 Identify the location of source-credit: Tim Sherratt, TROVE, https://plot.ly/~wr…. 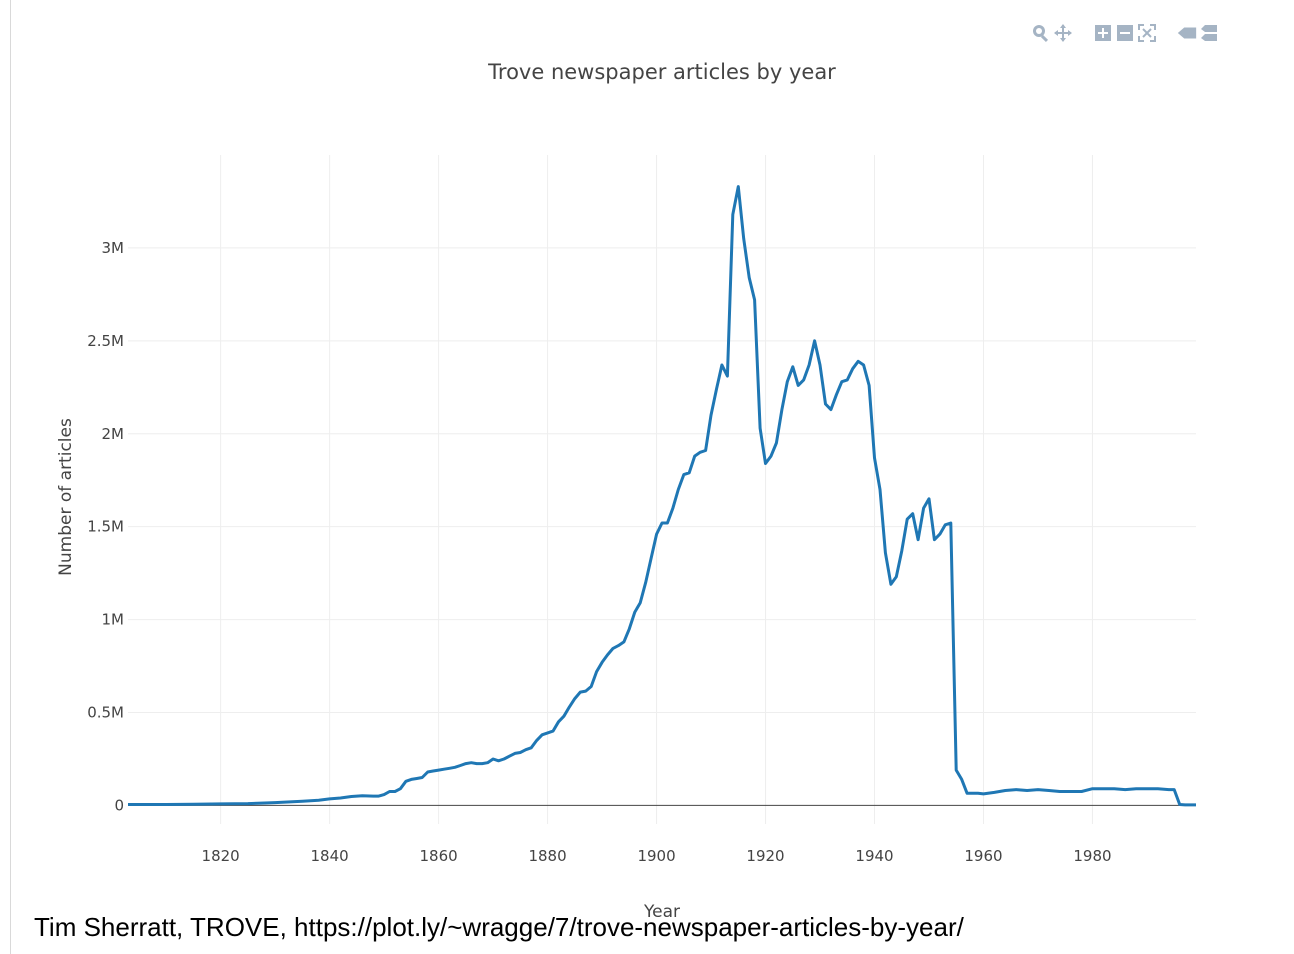
(499, 927).